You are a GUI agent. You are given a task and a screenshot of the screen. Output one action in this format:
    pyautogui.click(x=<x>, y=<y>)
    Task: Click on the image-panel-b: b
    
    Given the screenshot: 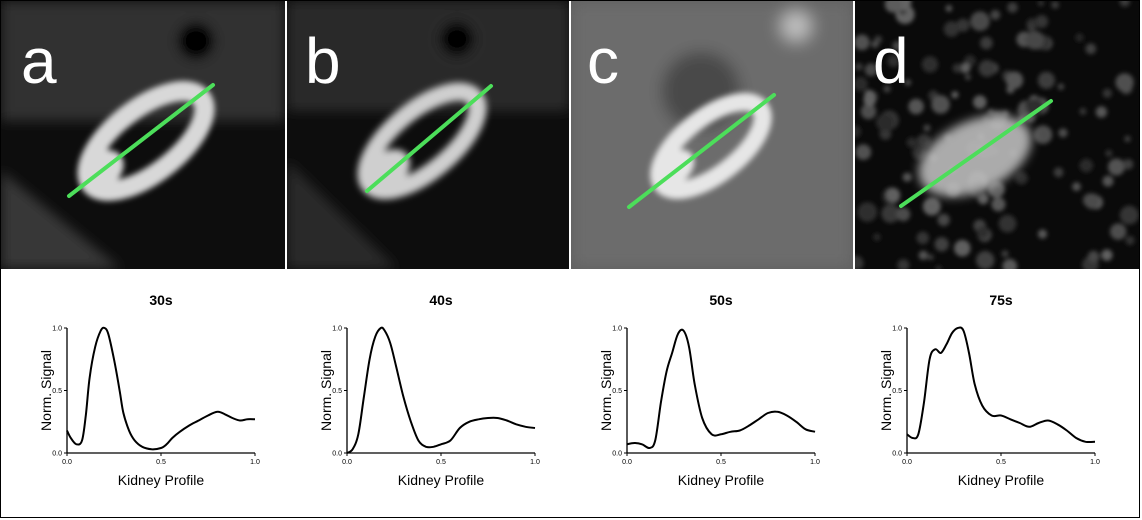 What is the action you would take?
    pyautogui.click(x=428, y=135)
    